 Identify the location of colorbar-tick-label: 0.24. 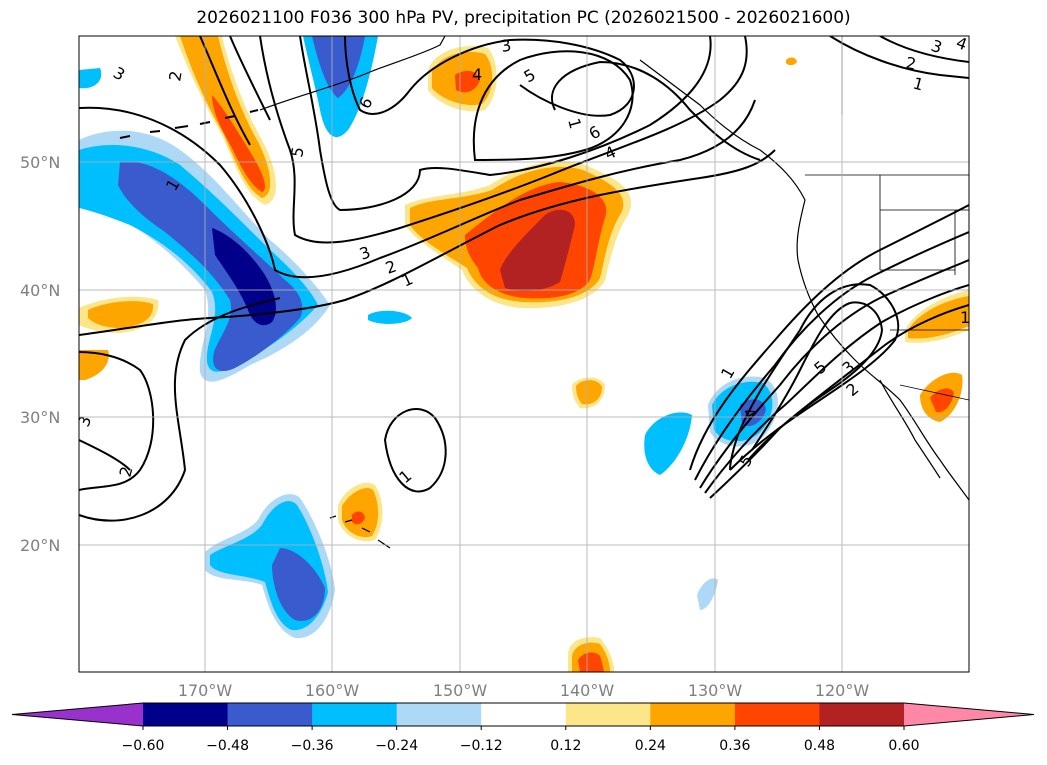
(650, 746).